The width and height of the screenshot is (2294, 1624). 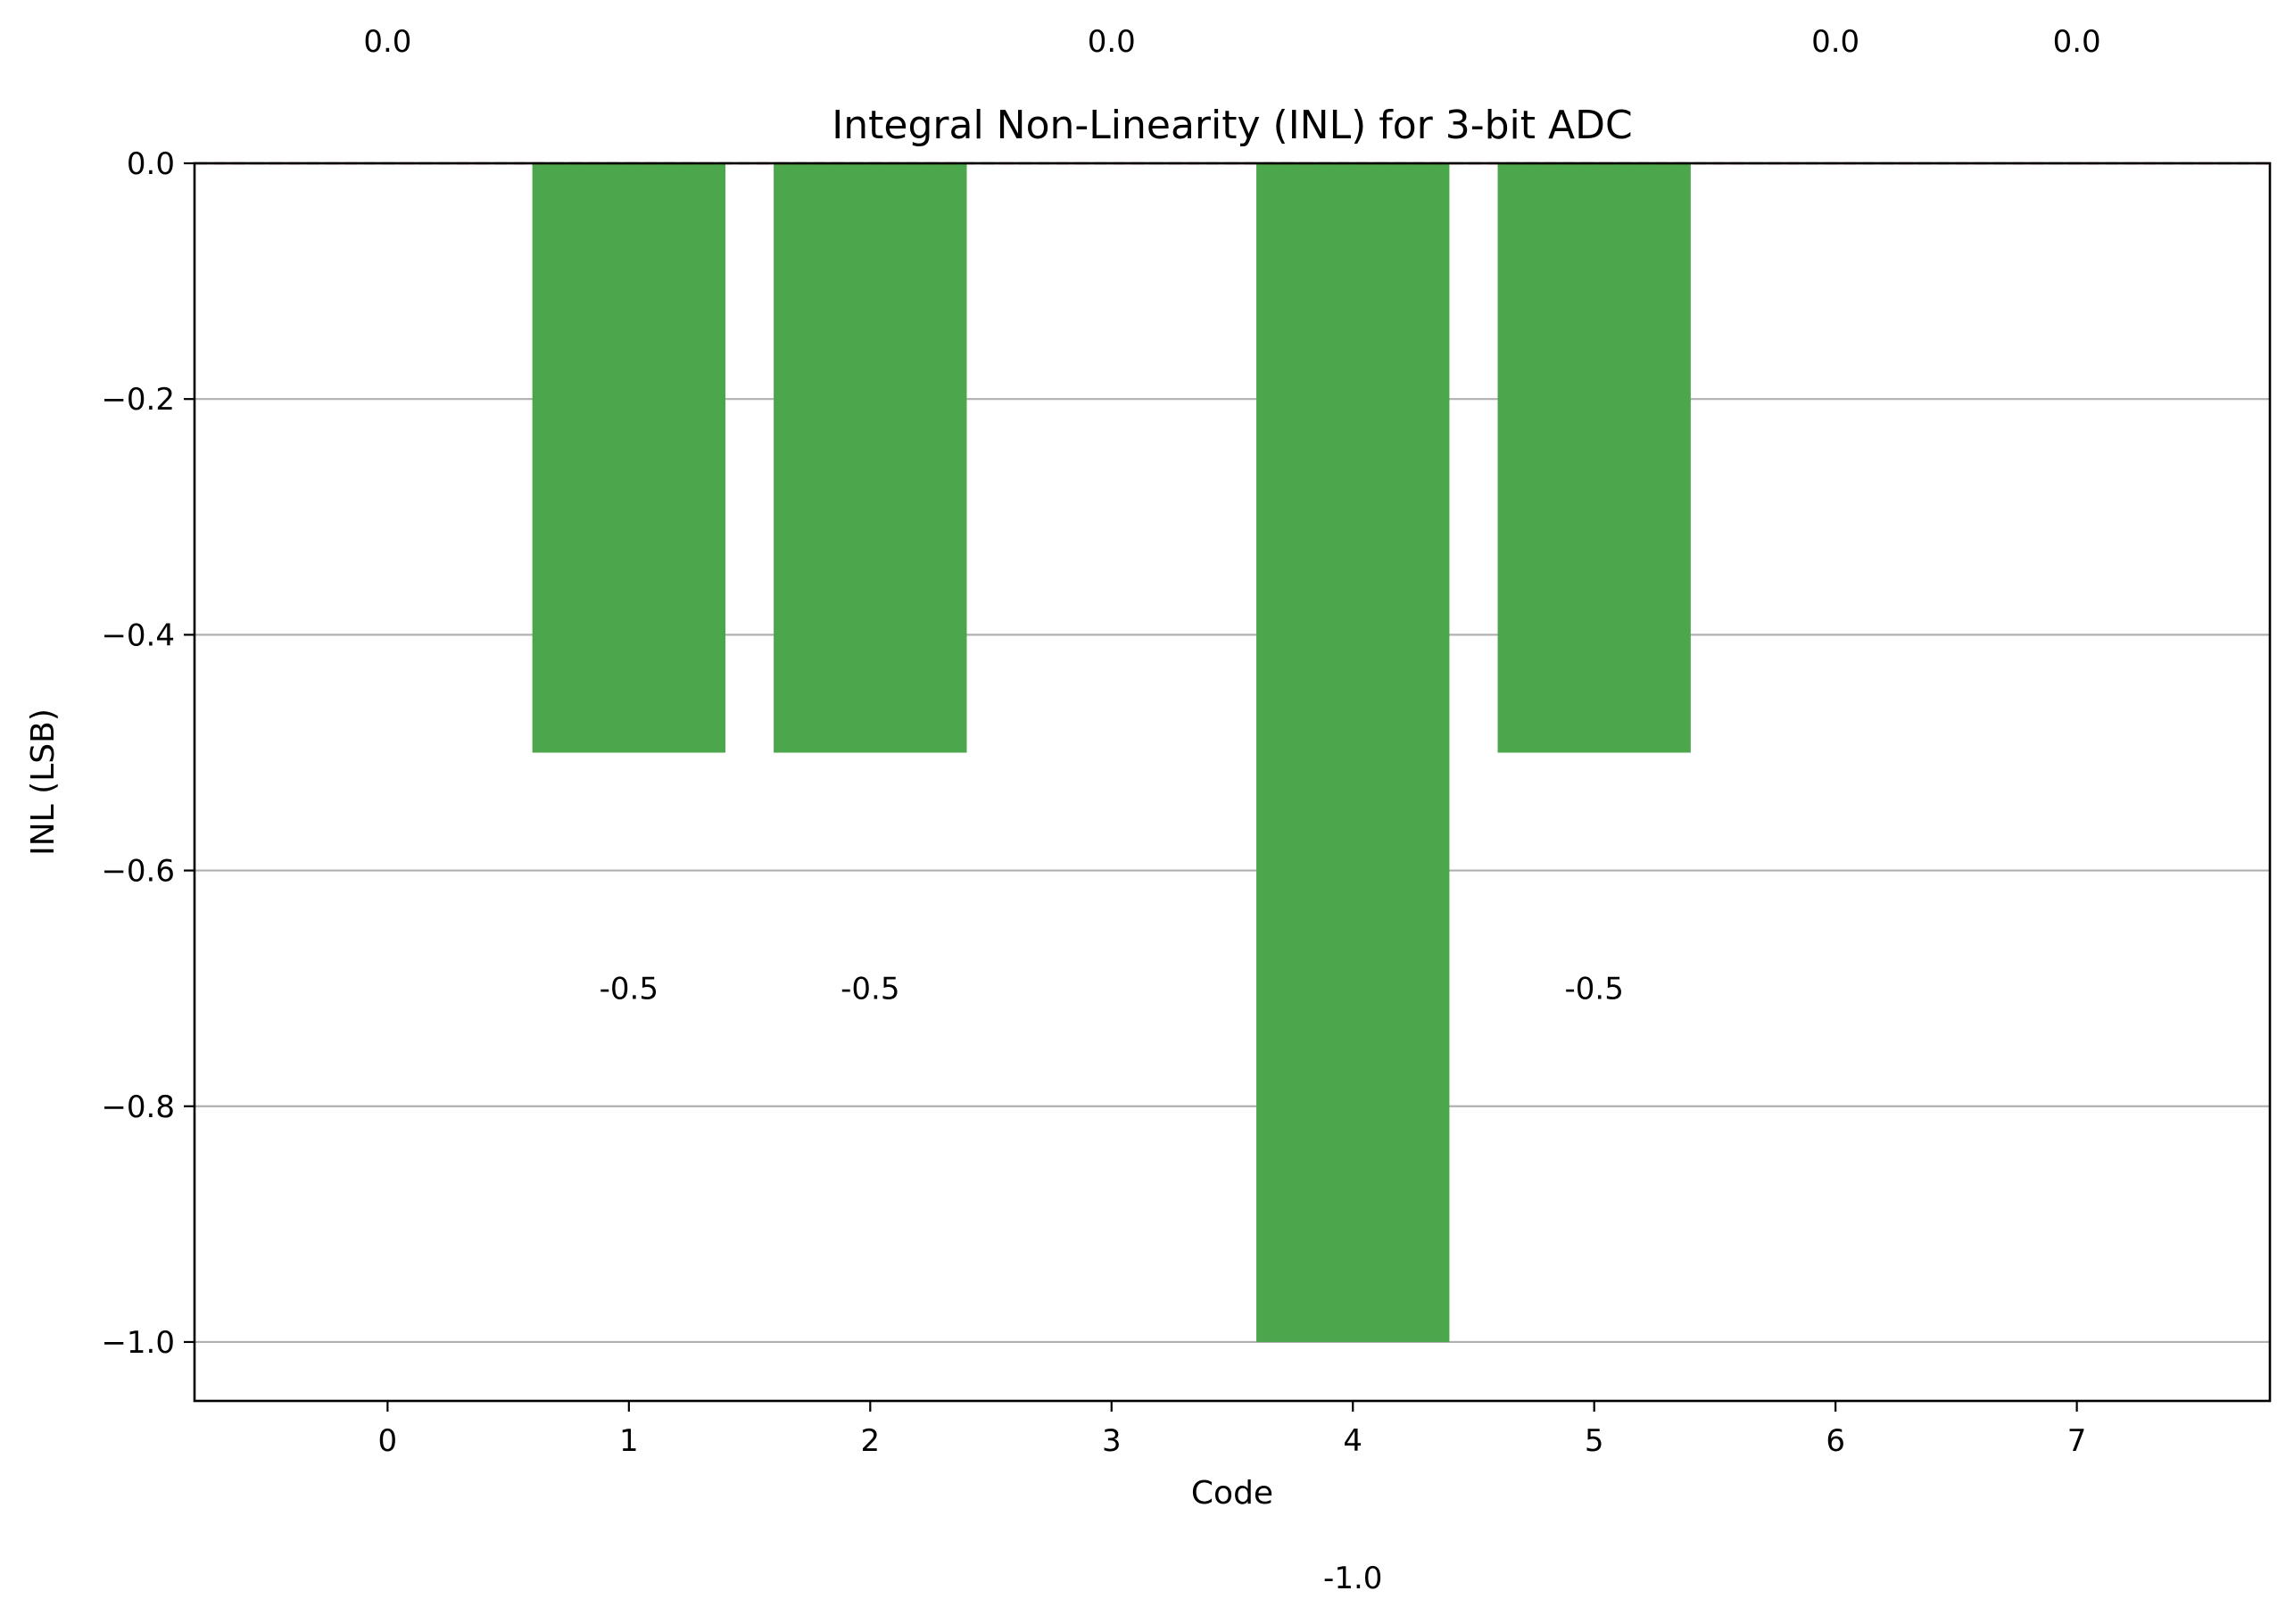 What do you see at coordinates (138, 872) in the screenshot?
I see `y-tick-label: −0.6` at bounding box center [138, 872].